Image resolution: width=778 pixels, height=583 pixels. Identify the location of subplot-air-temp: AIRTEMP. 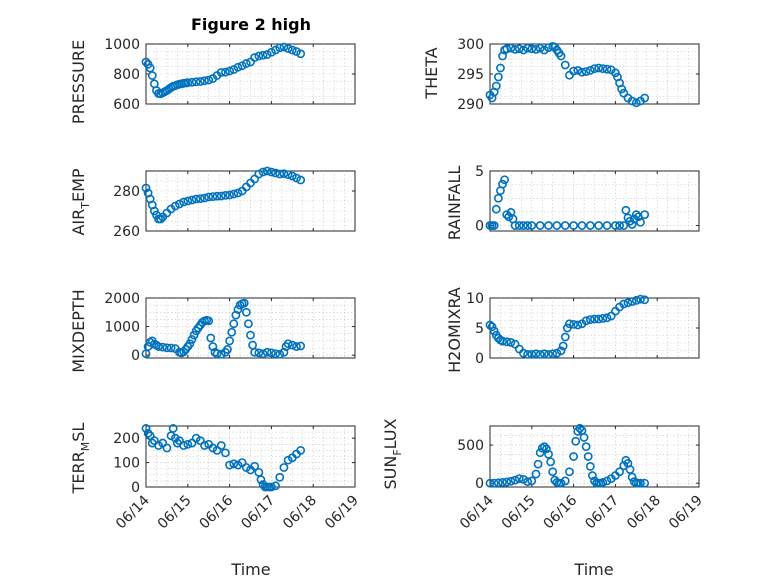
(80, 201).